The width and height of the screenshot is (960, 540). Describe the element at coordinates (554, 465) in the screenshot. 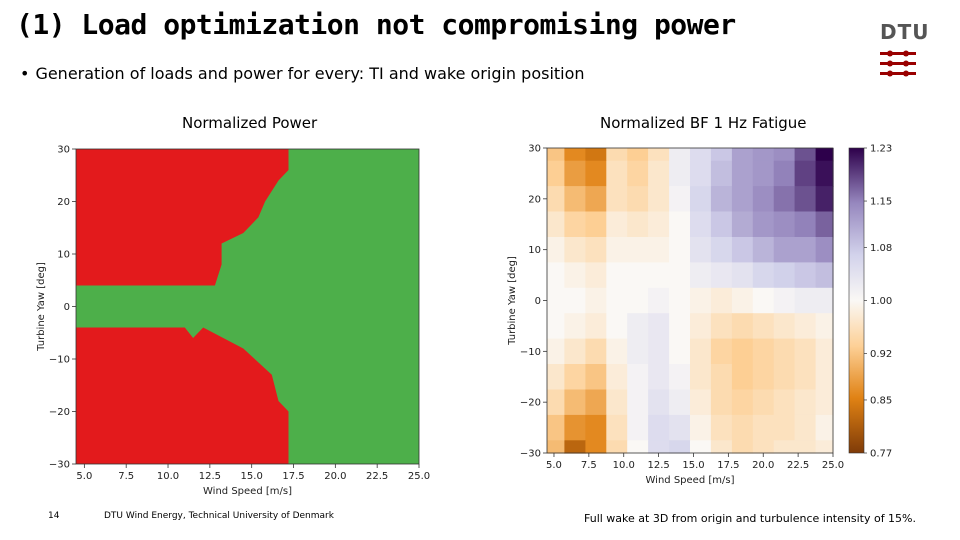

I see `x-tick-label: 5.0` at that location.